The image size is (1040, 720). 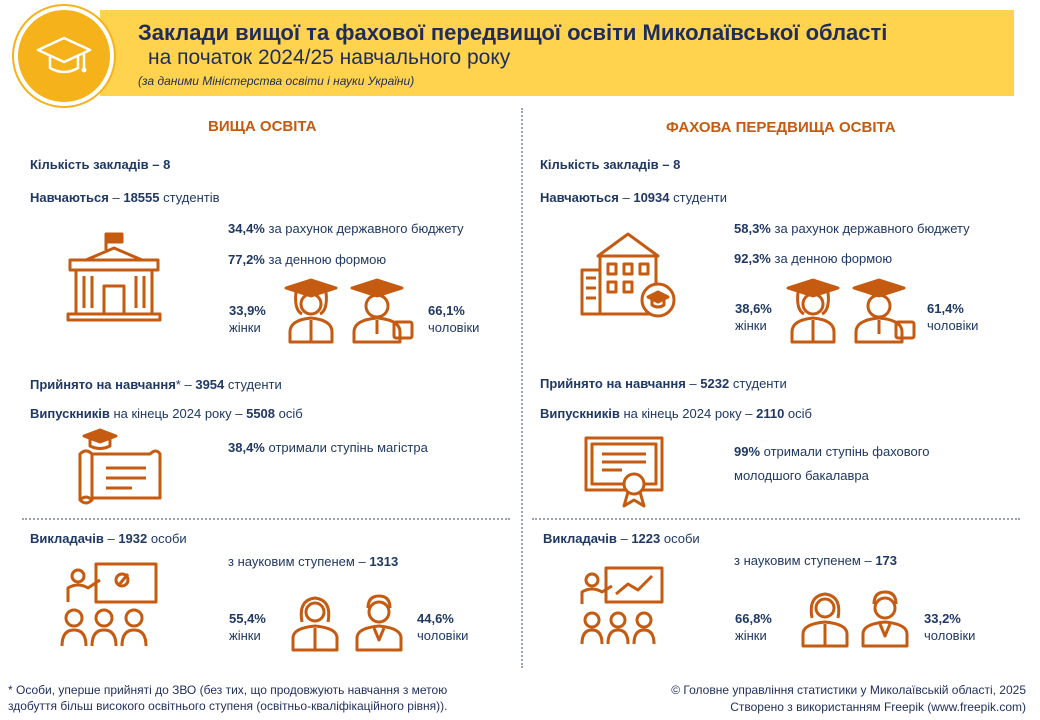 I want to click on woman-lecturer-icon, so click(x=825, y=620).